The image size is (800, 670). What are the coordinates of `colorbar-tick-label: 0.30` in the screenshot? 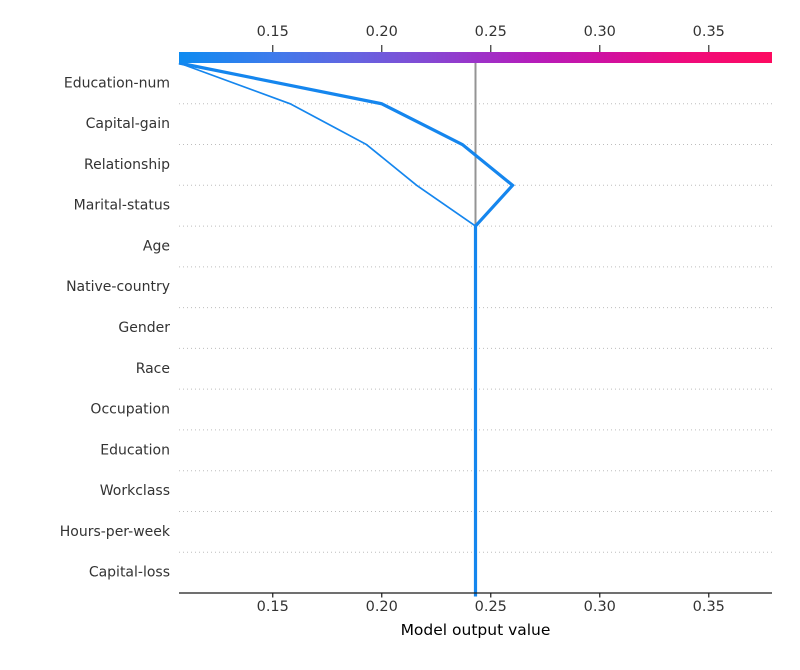 It's located at (600, 32).